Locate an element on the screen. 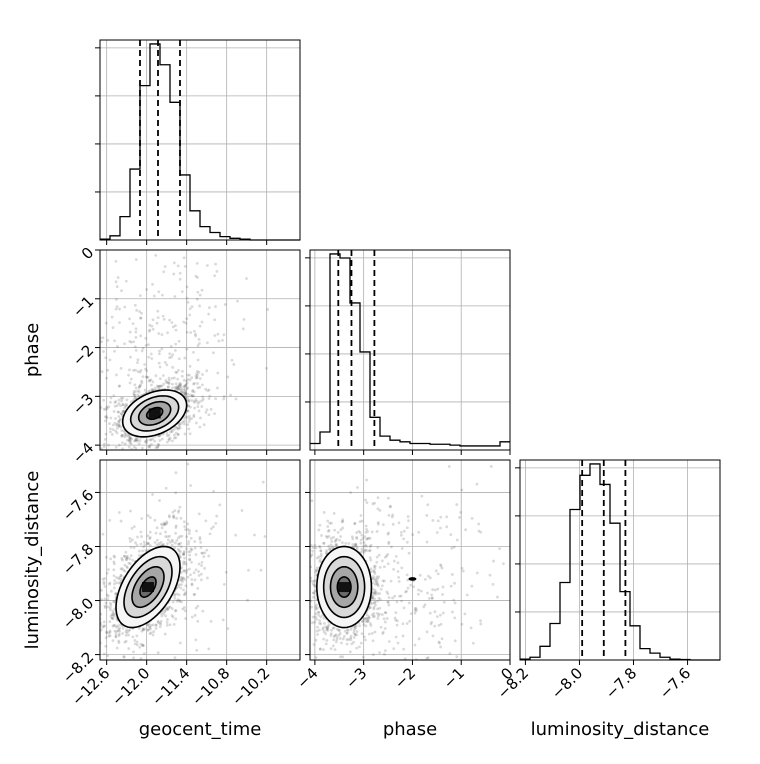 Image resolution: width=760 pixels, height=764 pixels. x-tick-label: −4 is located at coordinates (307, 678).